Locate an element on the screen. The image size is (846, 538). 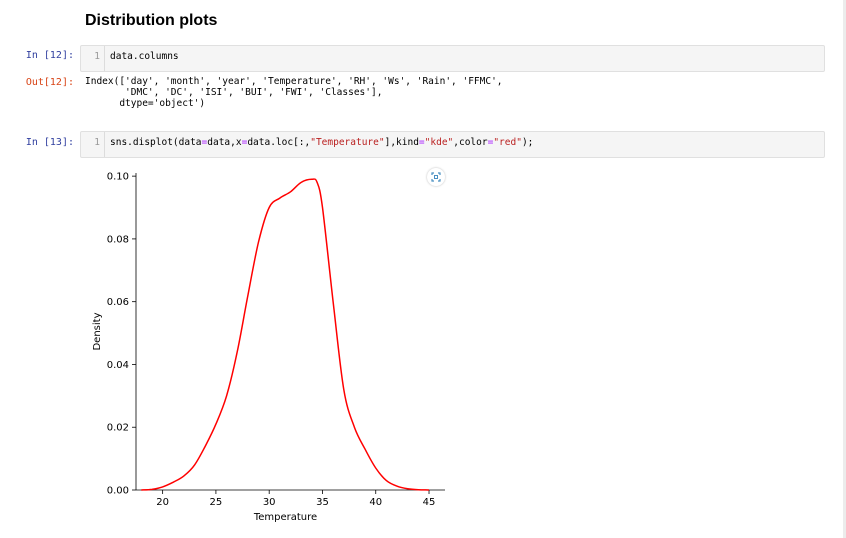
code-line: data.columns is located at coordinates (144, 56).